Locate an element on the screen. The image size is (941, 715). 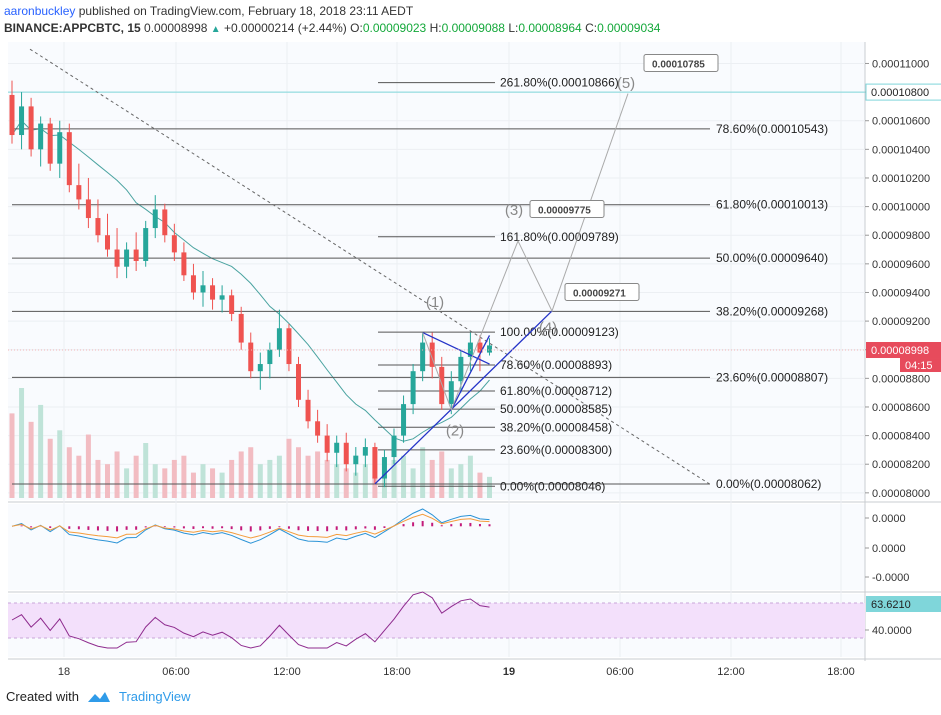
tradingview-brand: TradingView is located at coordinates (154, 696).